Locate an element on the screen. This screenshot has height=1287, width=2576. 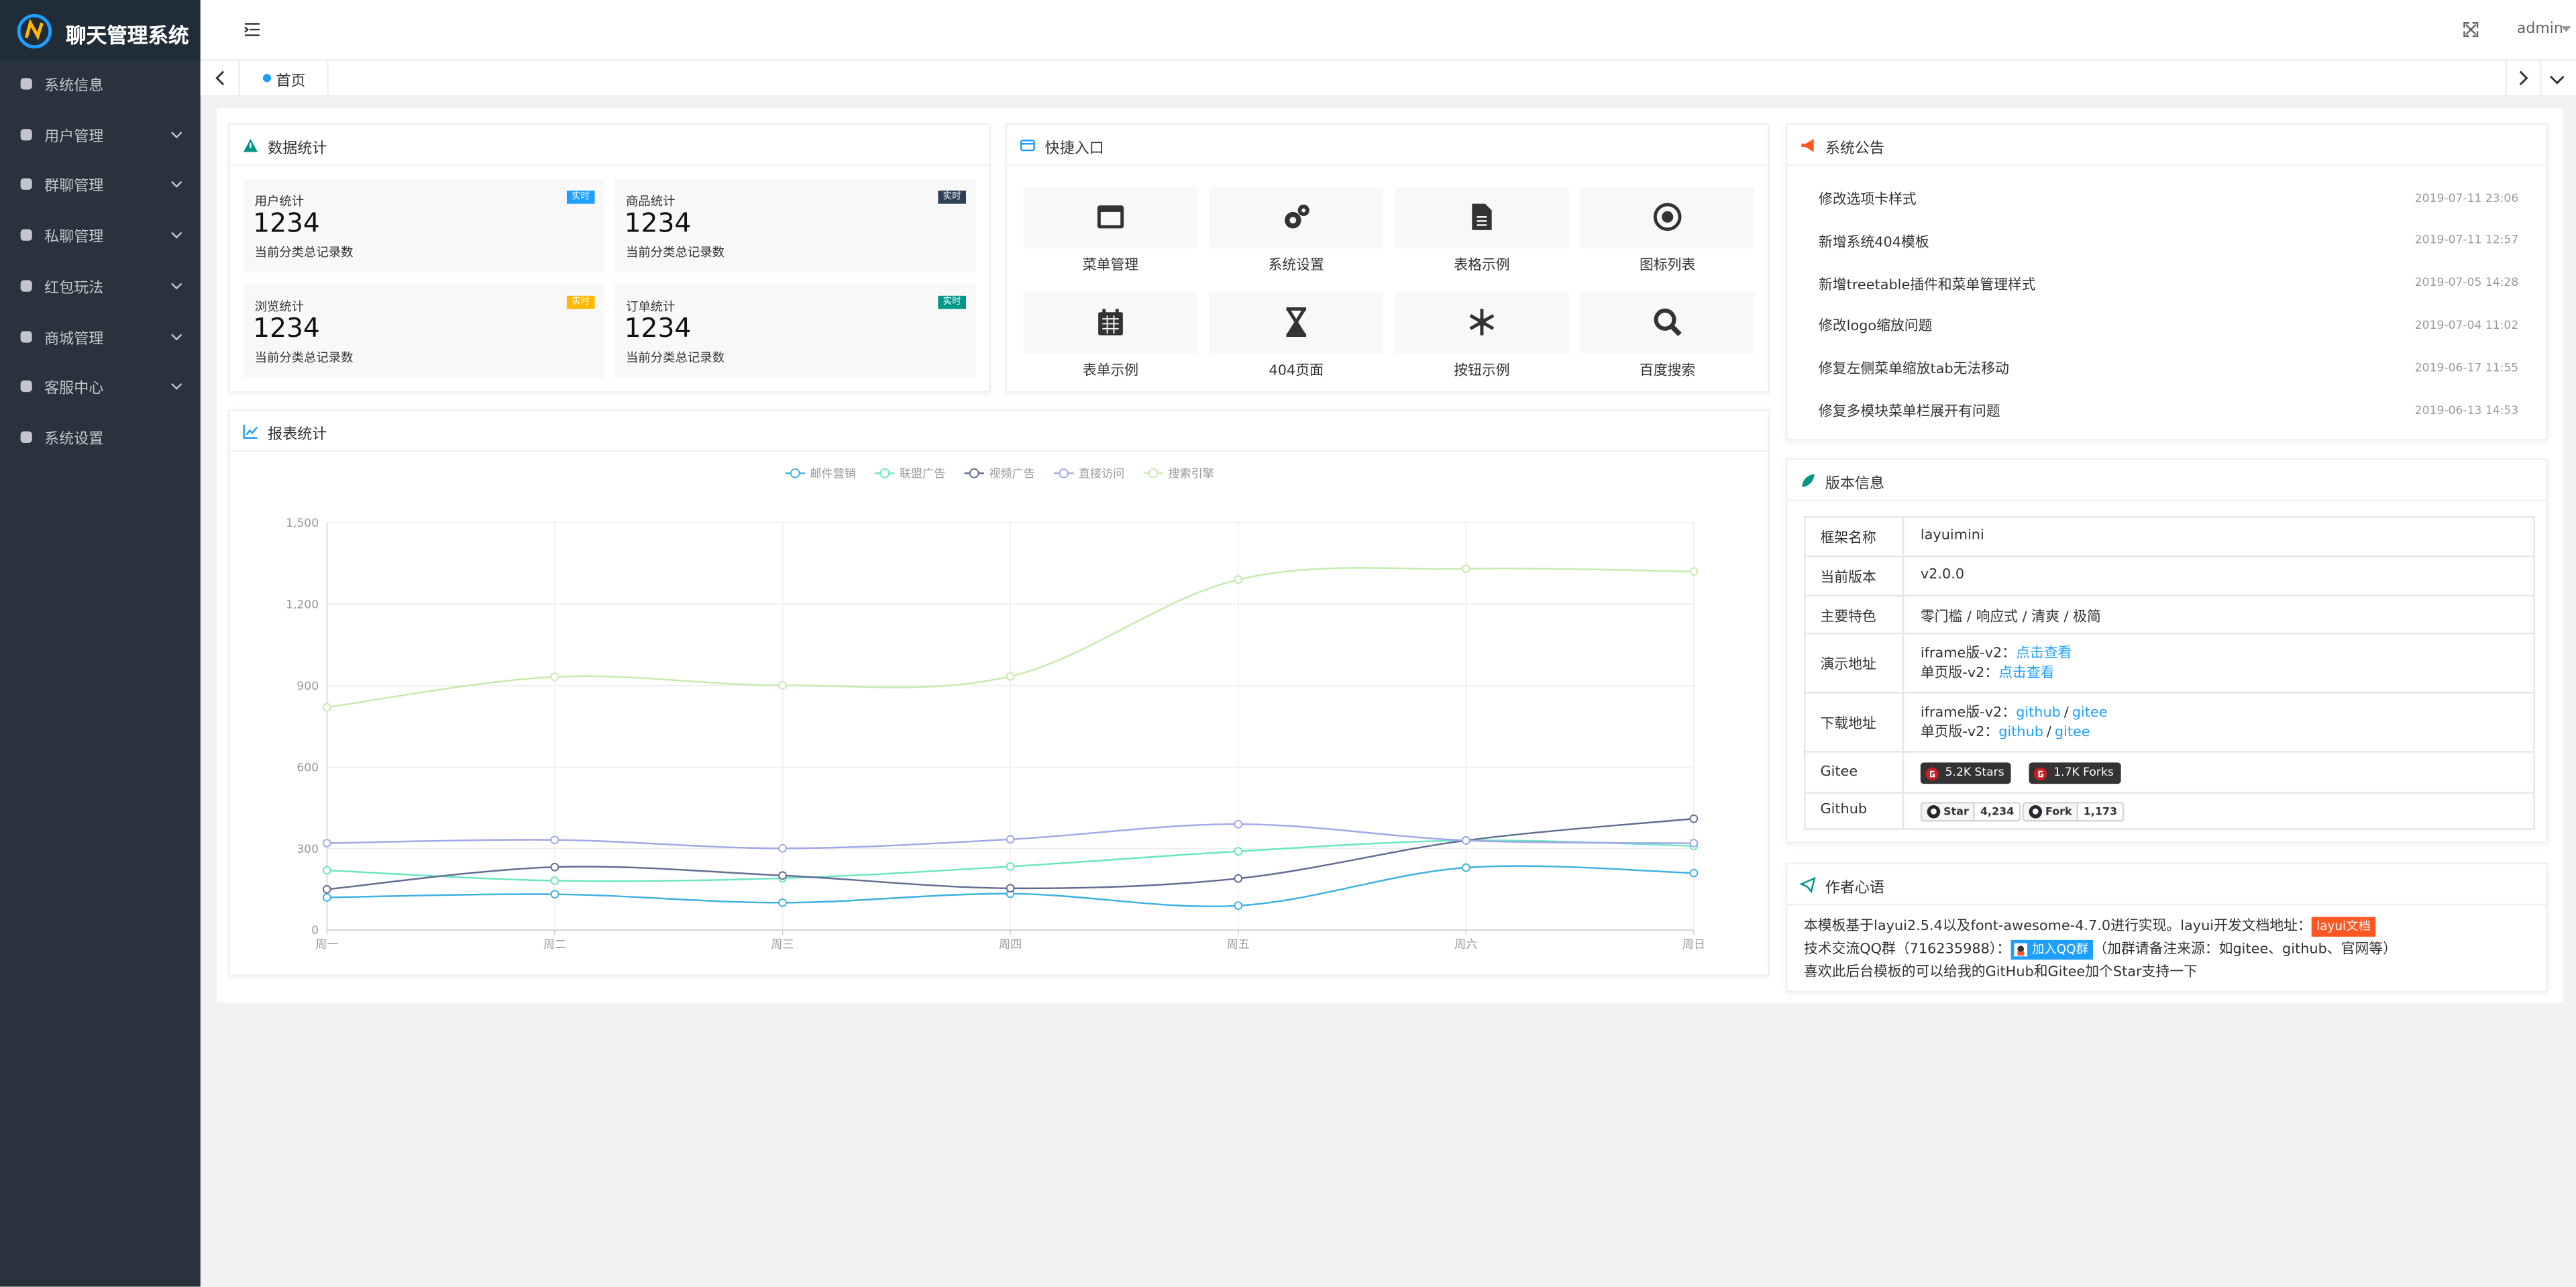
x-tick-label: 周一 is located at coordinates (326, 945).